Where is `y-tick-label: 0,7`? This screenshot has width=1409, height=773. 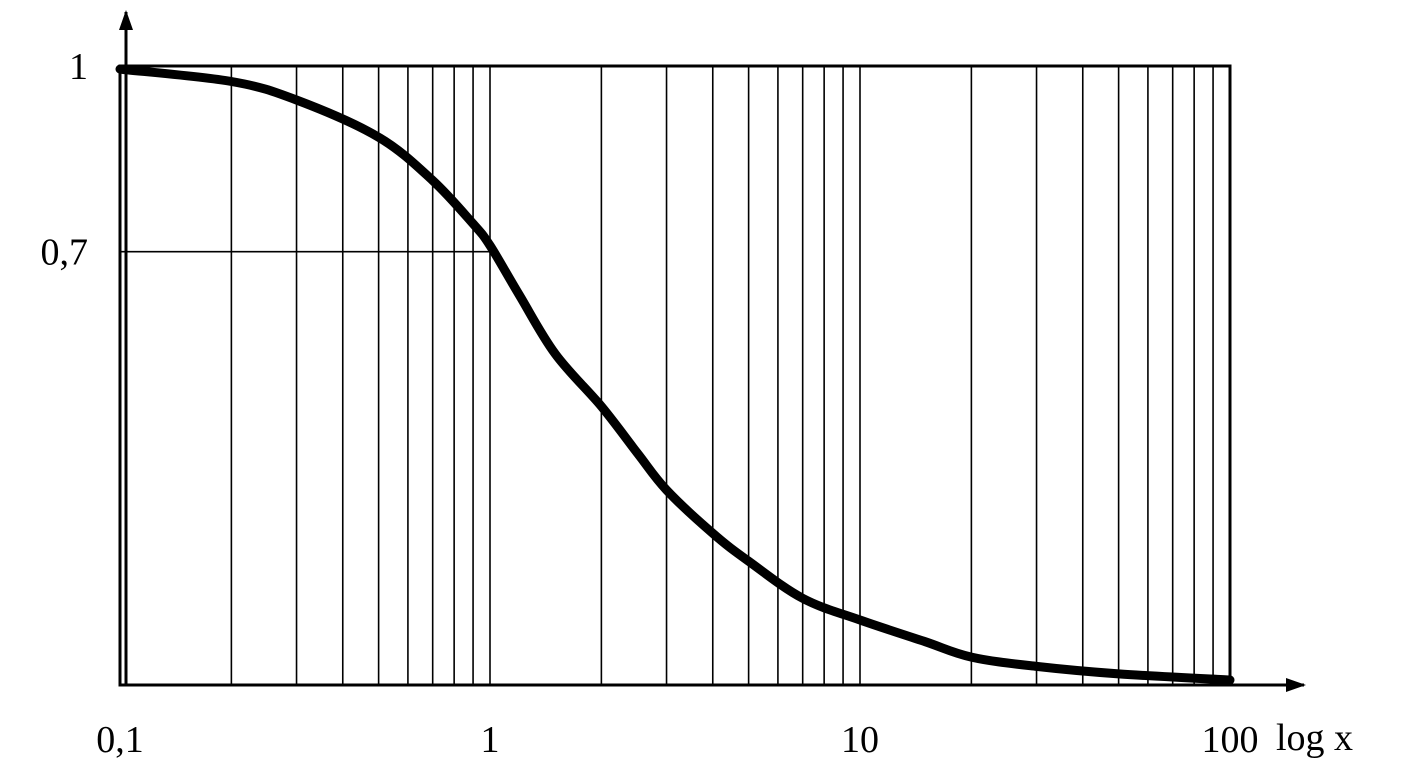 y-tick-label: 0,7 is located at coordinates (65, 253).